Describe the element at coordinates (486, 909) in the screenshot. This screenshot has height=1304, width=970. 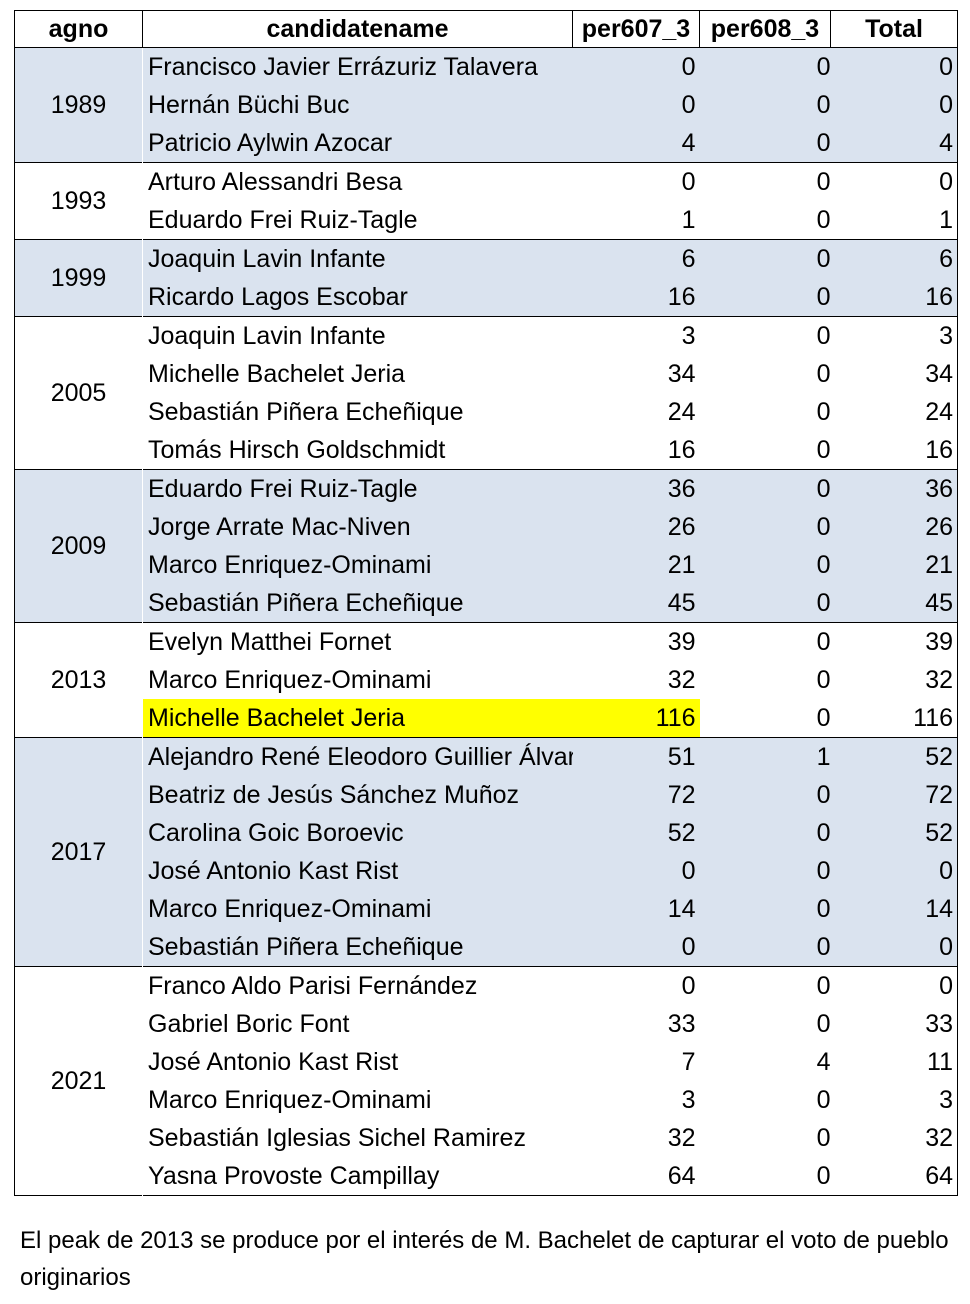
I see `table-row: Marco Enriquez-Ominami 14 0 14` at that location.